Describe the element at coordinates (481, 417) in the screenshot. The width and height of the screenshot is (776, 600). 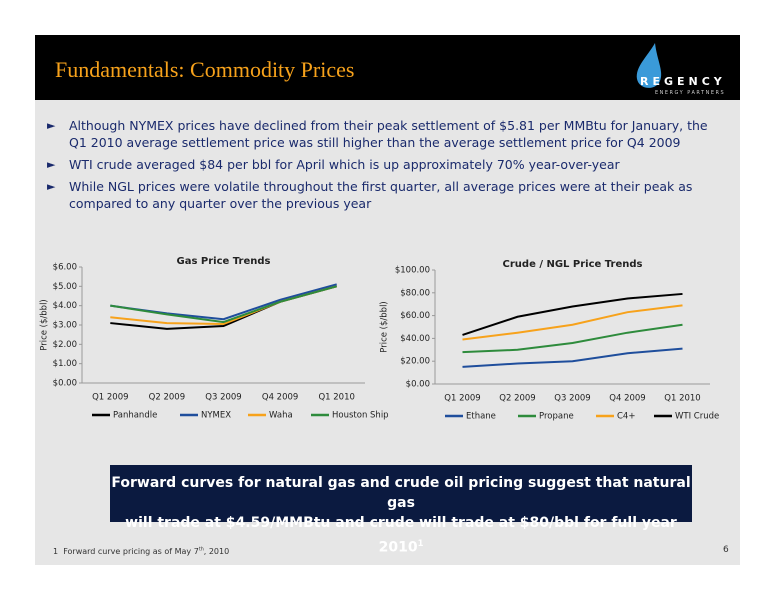
I see `legend-label: Ethane` at that location.